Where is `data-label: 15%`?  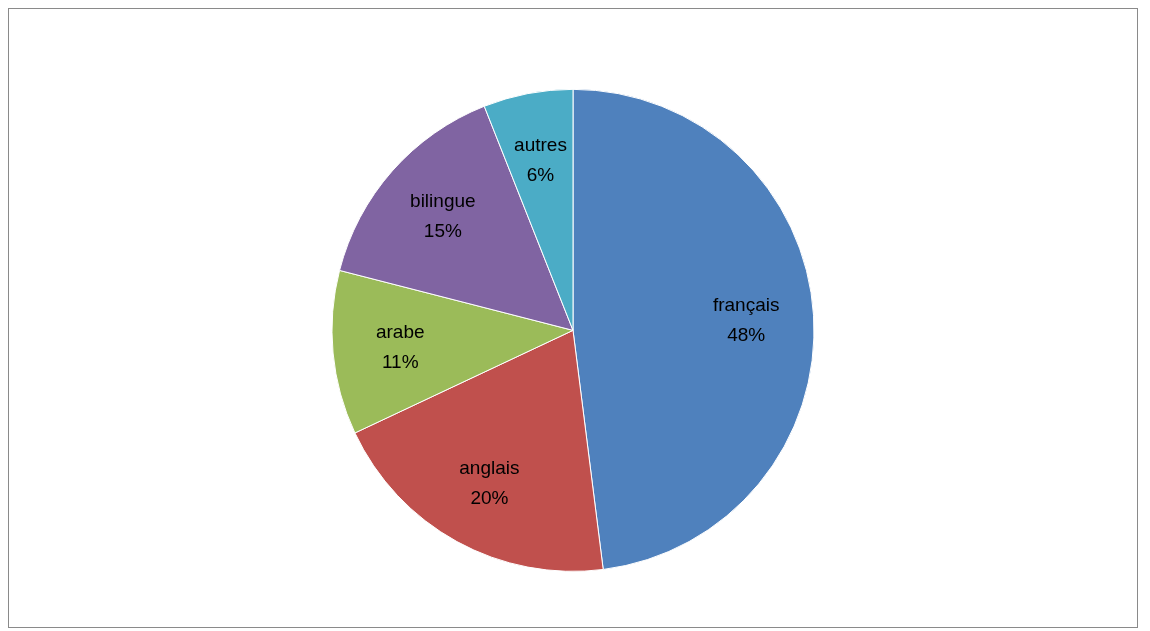 data-label: 15% is located at coordinates (442, 231).